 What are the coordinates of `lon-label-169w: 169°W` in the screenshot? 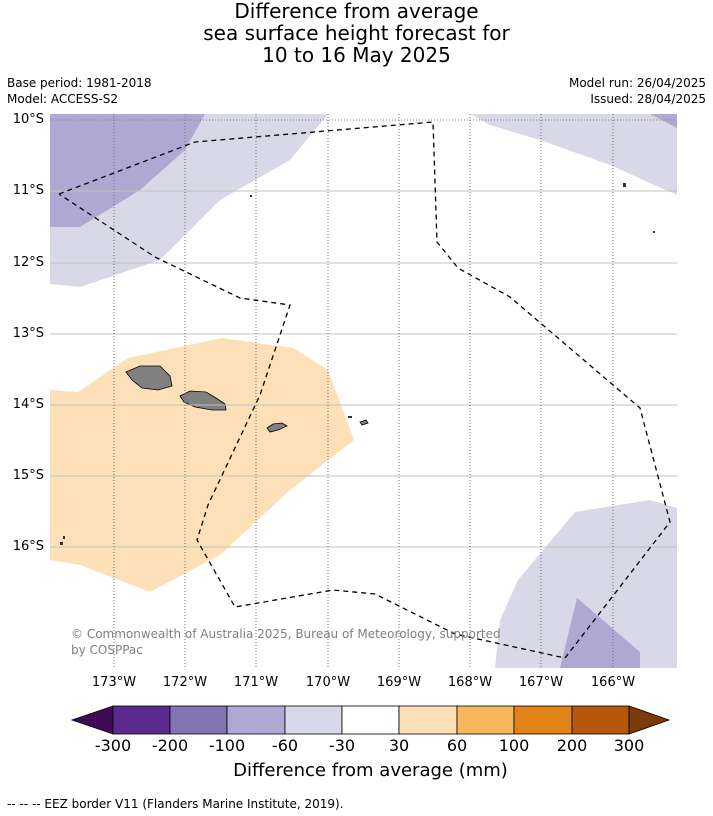 It's located at (399, 682).